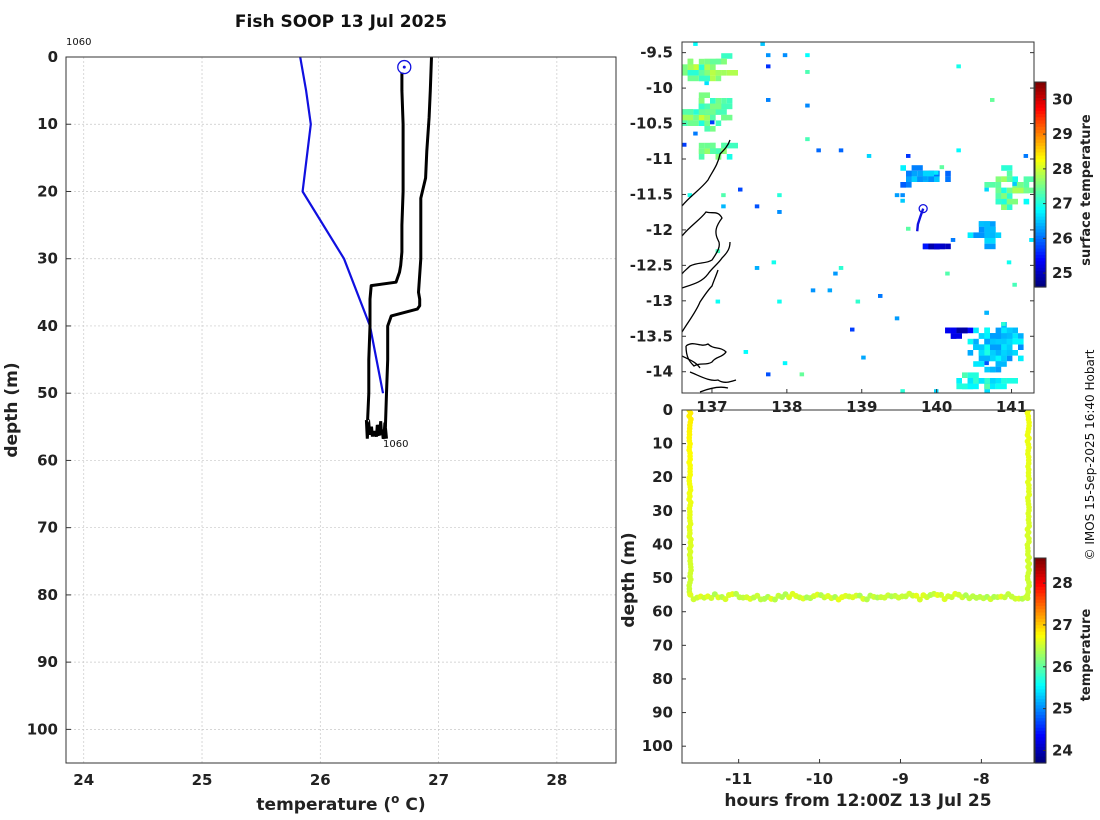 This screenshot has height=820, width=1100. I want to click on chart-title: Fish SOOP 13 Jul 2025, so click(341, 22).